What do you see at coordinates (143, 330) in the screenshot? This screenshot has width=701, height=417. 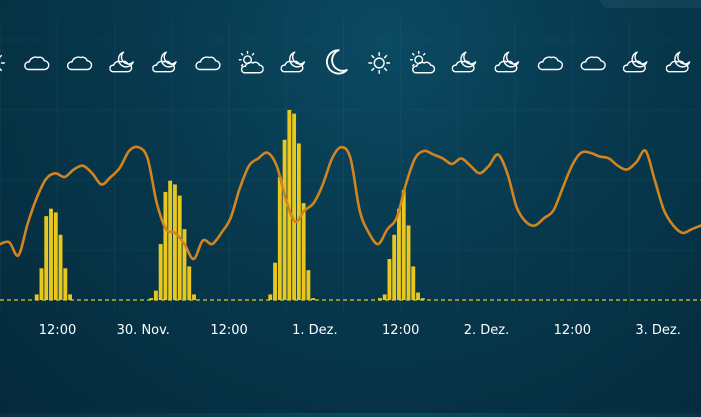 I see `x-tick-label: 30. Nov.` at bounding box center [143, 330].